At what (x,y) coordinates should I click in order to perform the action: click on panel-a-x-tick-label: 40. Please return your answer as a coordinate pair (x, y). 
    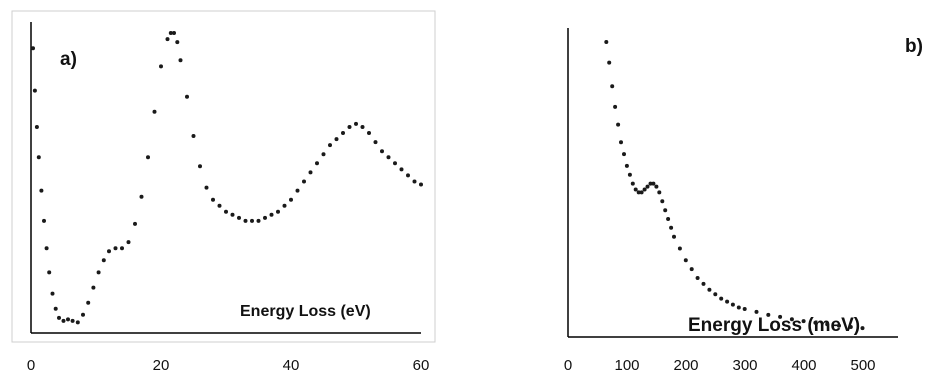
    Looking at the image, I should click on (291, 365).